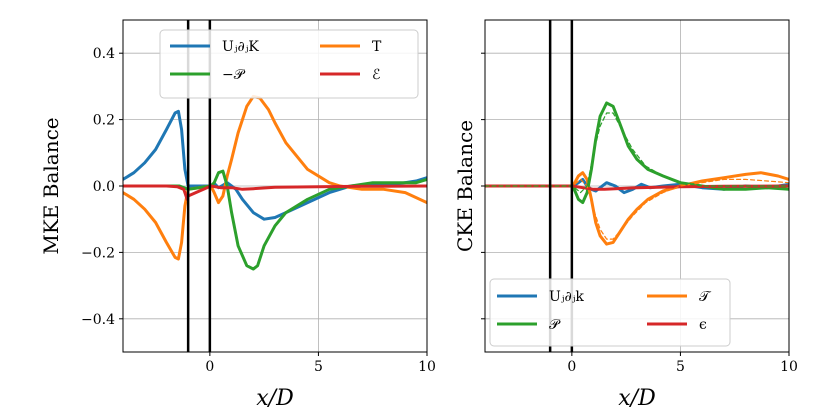 The image size is (830, 415). Describe the element at coordinates (104, 54) in the screenshot. I see `y-tick-label: 0.4` at that location.